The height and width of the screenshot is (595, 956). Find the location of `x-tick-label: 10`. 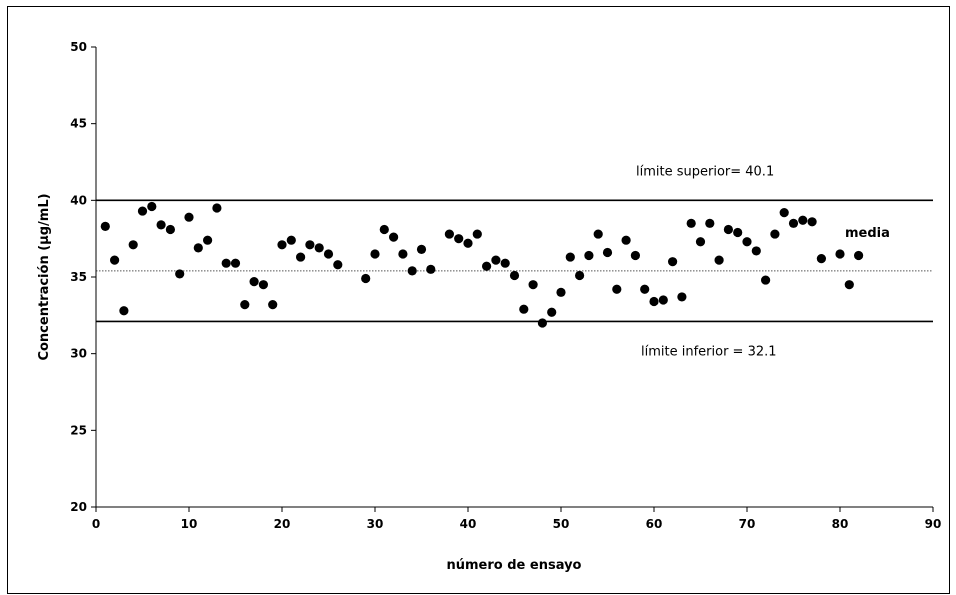

x-tick-label: 10 is located at coordinates (189, 524).